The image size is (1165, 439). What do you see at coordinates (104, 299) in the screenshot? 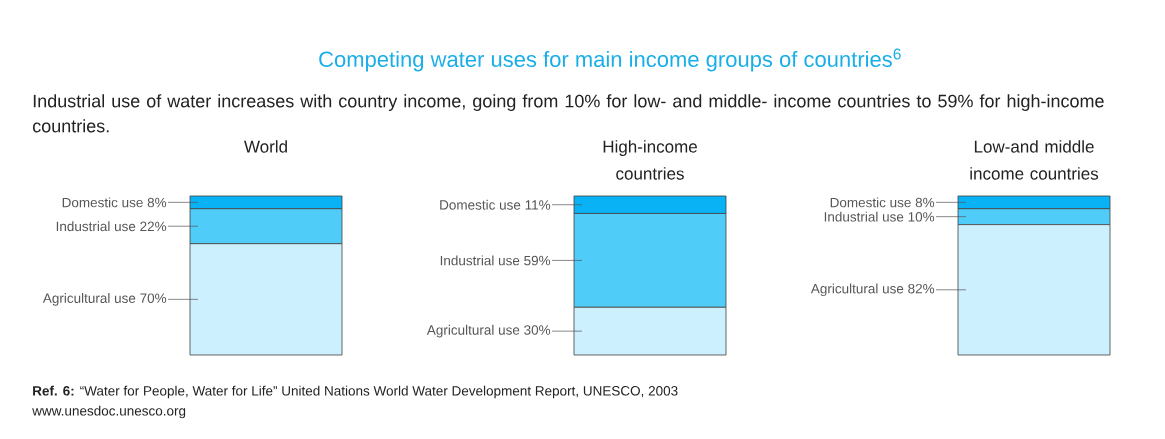
I see `data-label: Agricultural use 70%` at bounding box center [104, 299].